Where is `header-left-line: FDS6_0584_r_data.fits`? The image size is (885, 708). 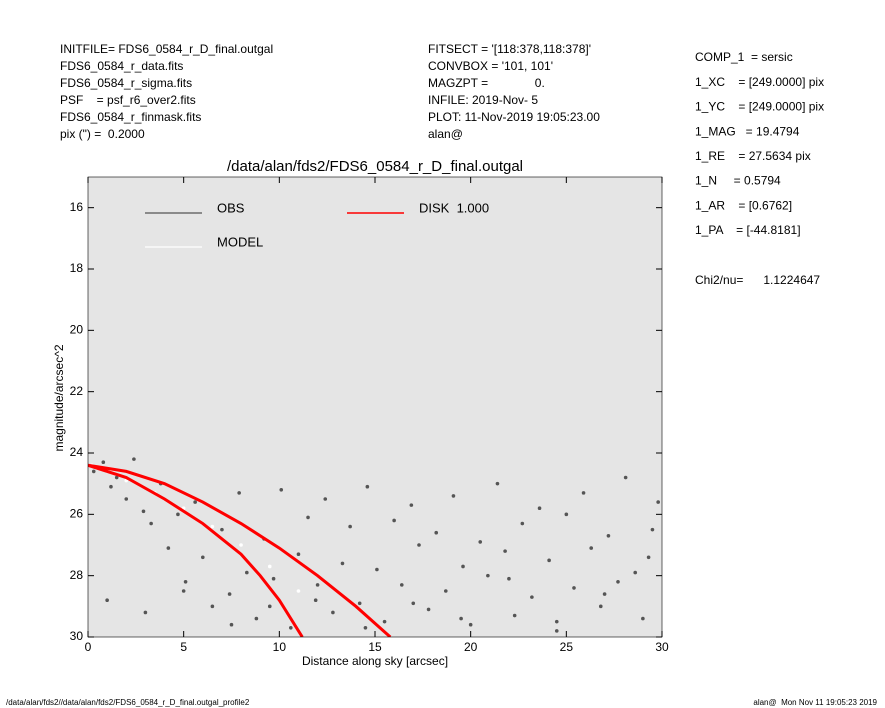
header-left-line: FDS6_0584_r_data.fits is located at coordinates (121, 66).